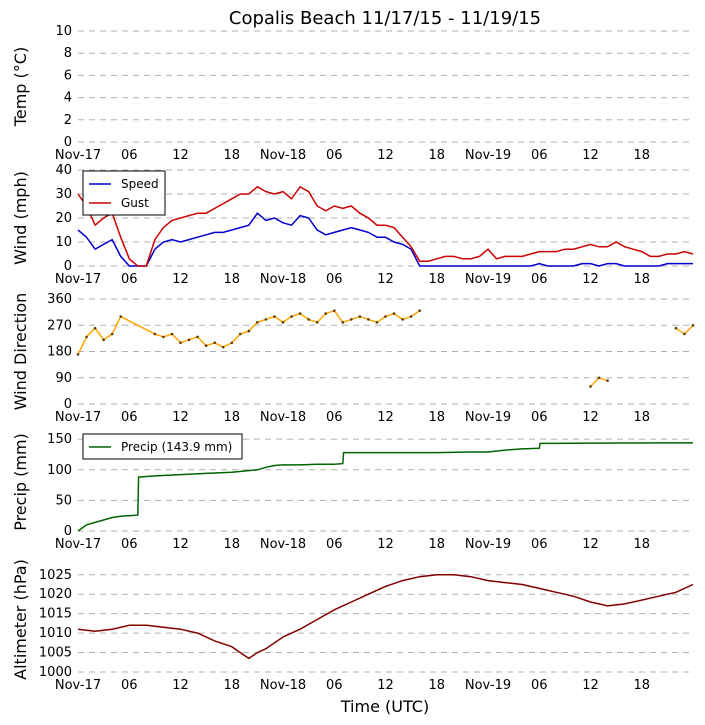 This screenshot has height=725, width=705. Describe the element at coordinates (20, 87) in the screenshot. I see `y-axis-label: Temp (°C)` at that location.